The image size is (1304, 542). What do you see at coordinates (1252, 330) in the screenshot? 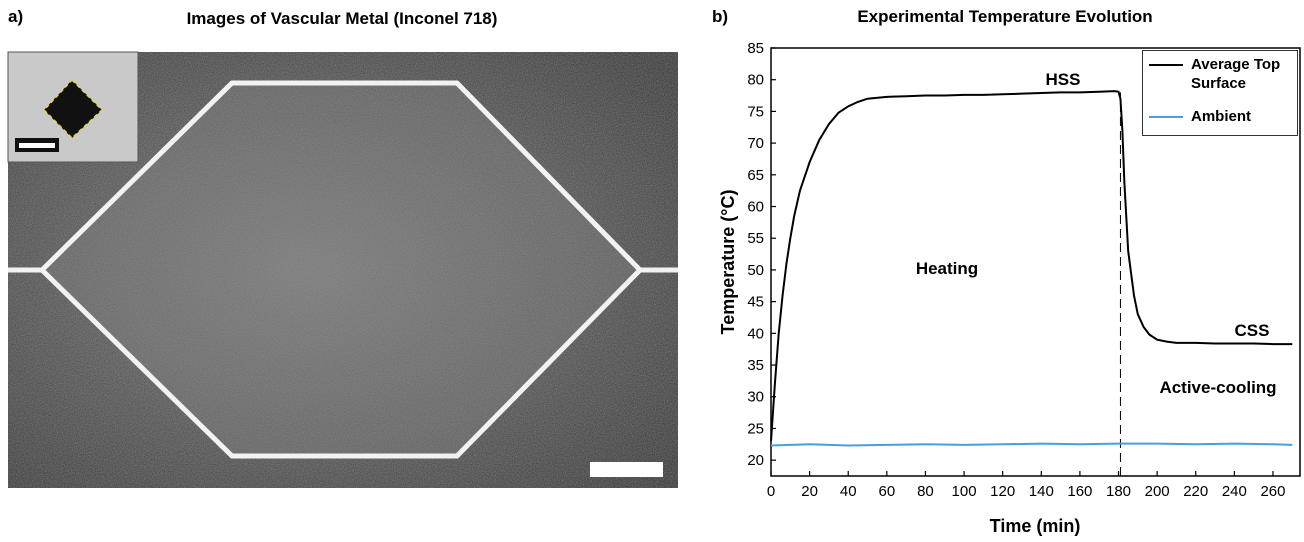
I see `annotation: CSS` at bounding box center [1252, 330].